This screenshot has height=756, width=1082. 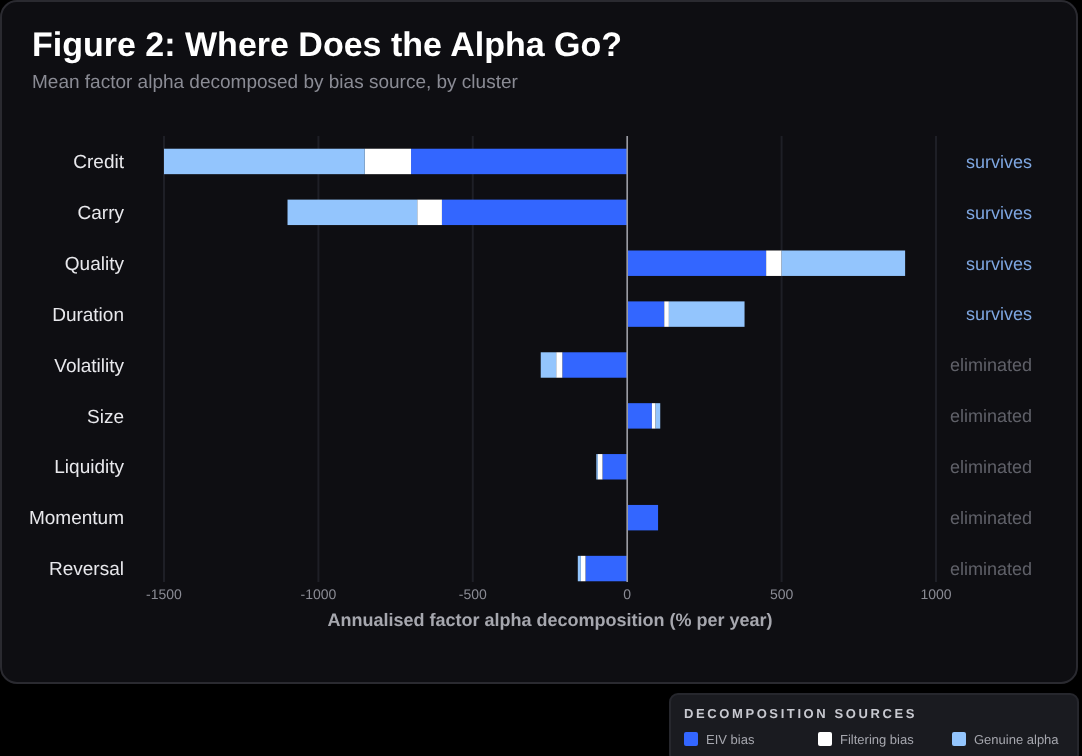 What do you see at coordinates (89, 366) in the screenshot?
I see `y-tick-label: Volatility` at bounding box center [89, 366].